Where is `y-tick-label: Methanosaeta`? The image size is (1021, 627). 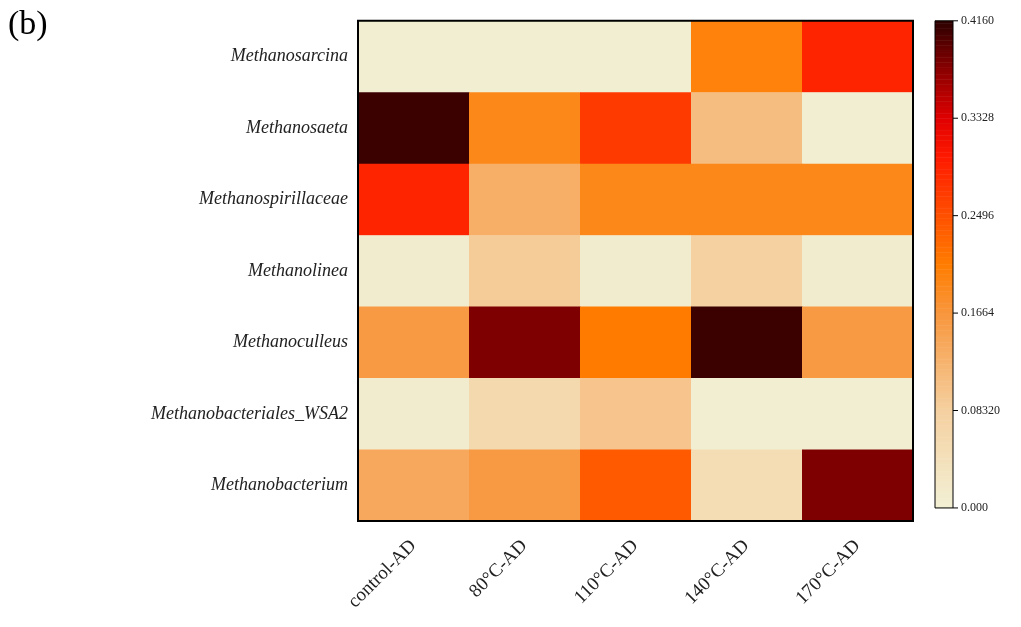
y-tick-label: Methanosaeta is located at coordinates (296, 126).